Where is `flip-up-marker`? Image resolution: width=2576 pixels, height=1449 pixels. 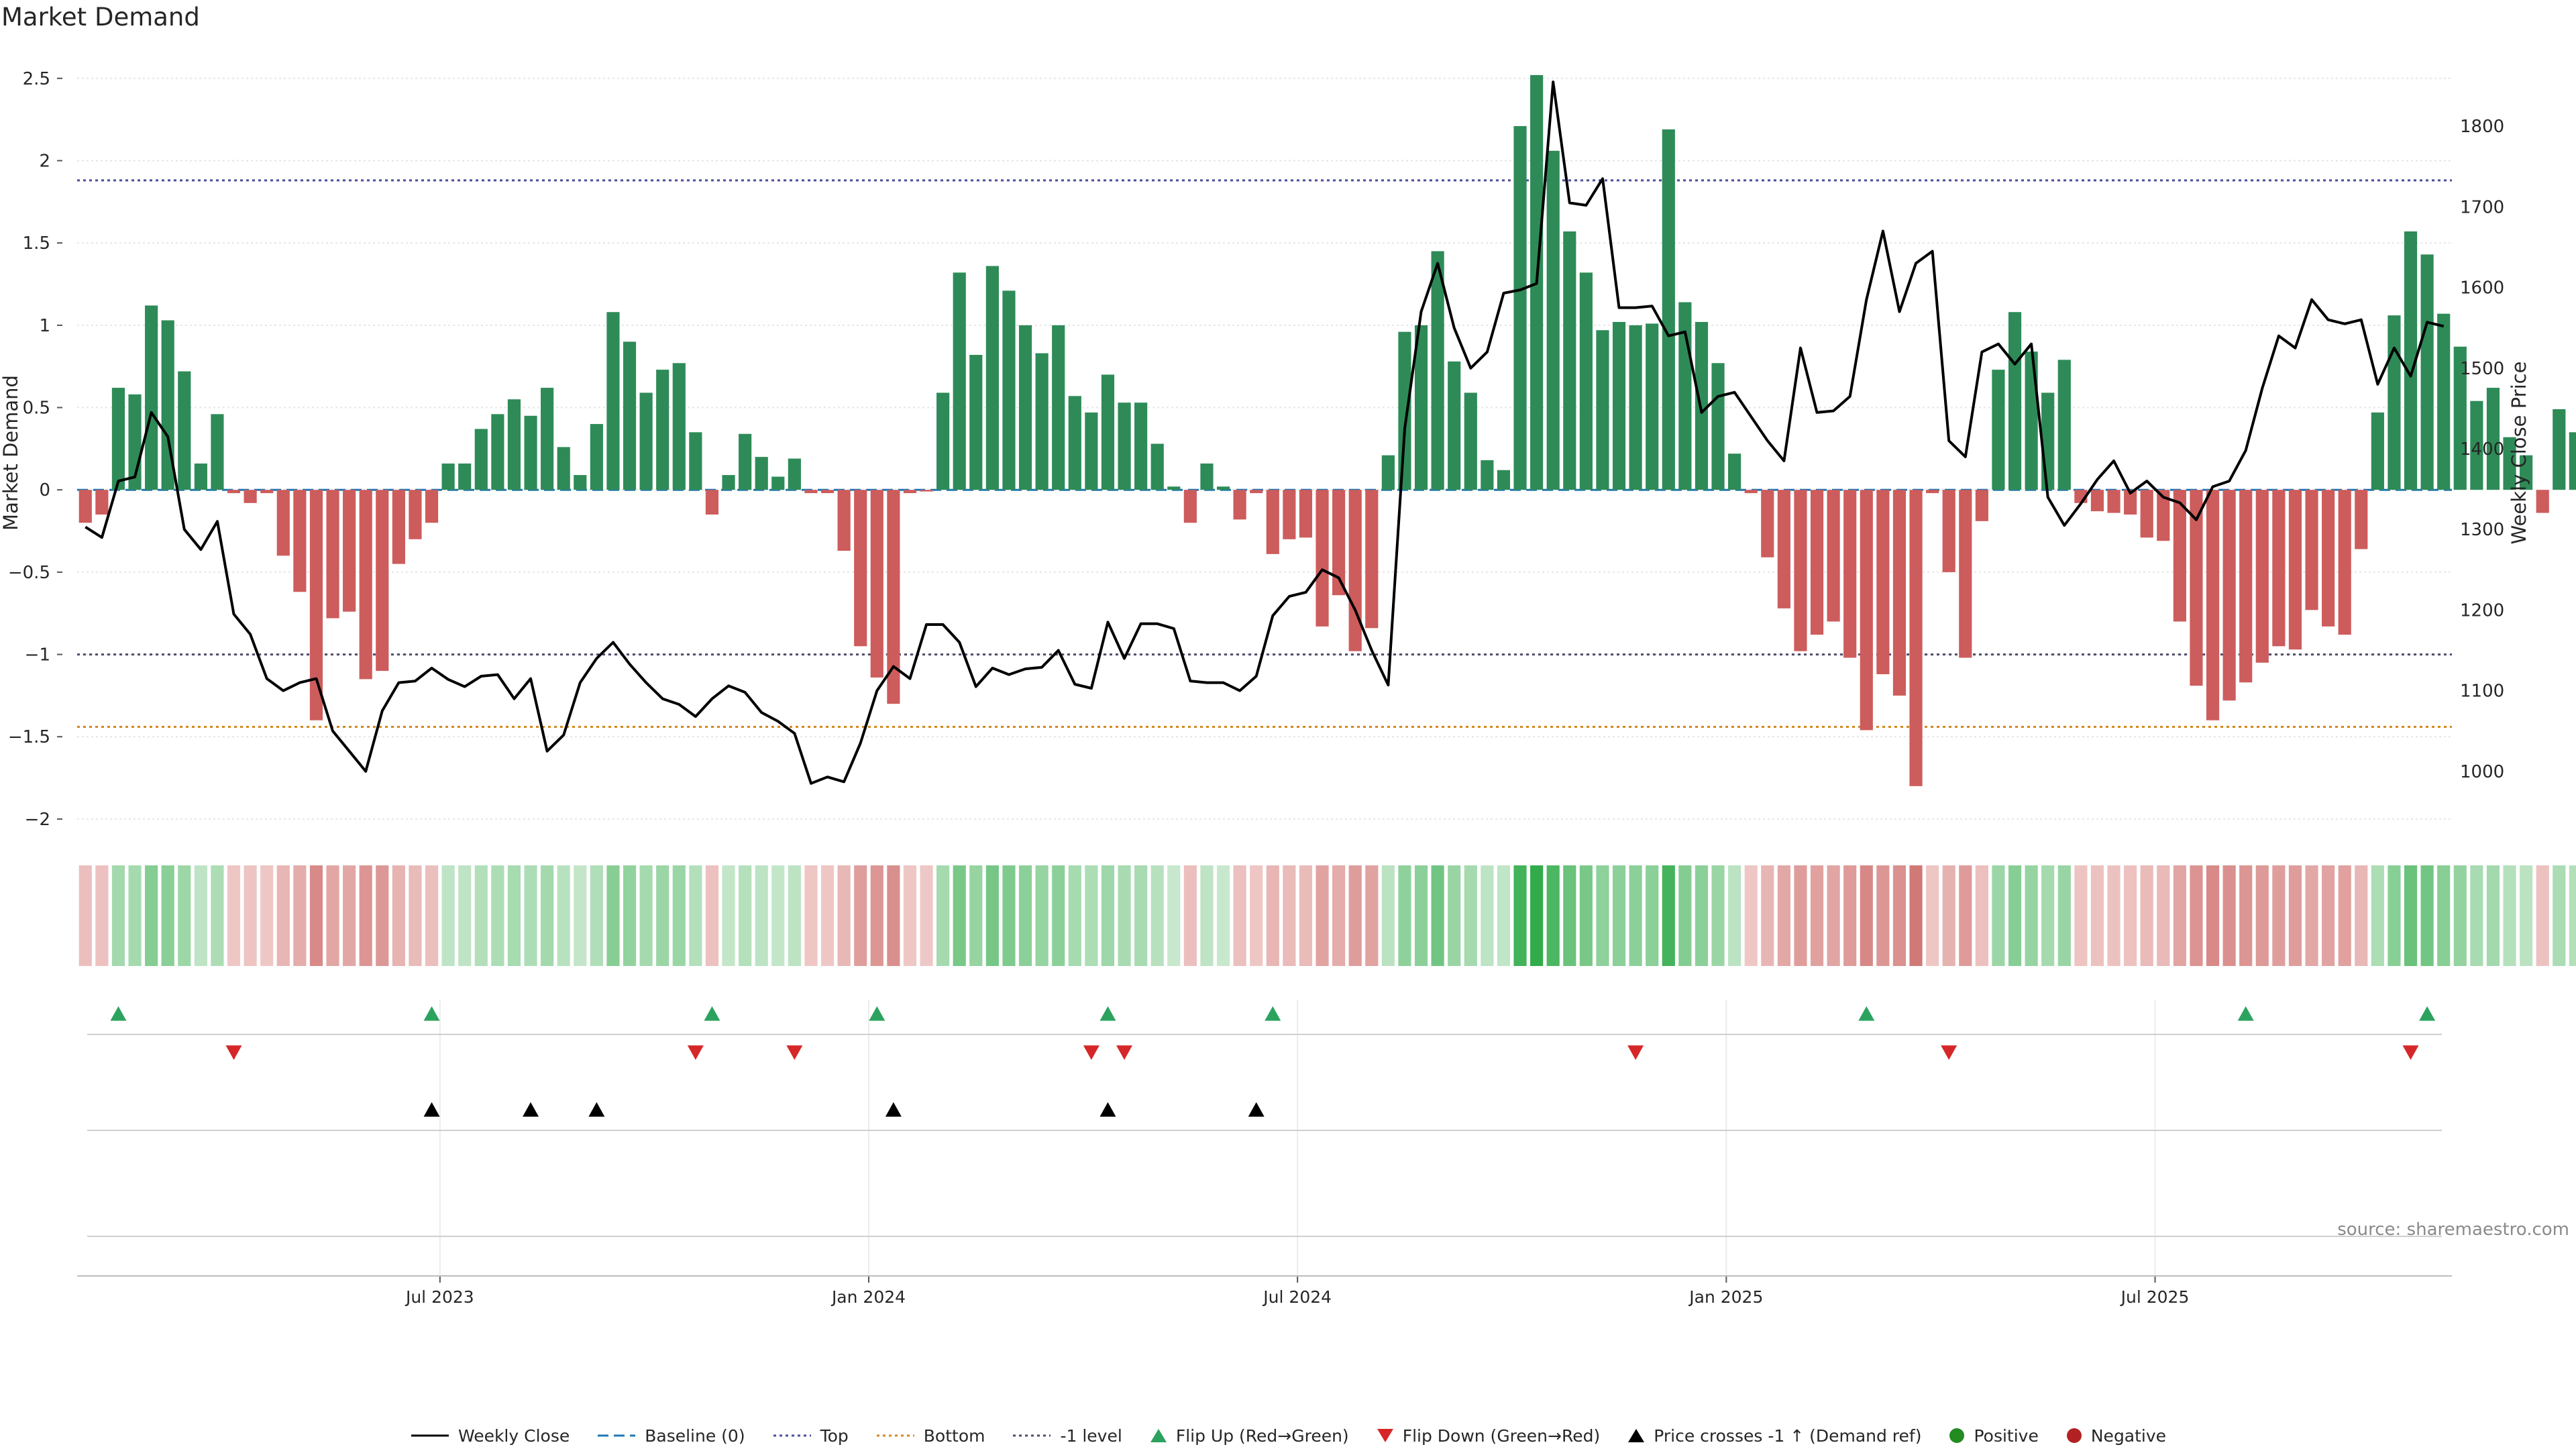 flip-up-marker is located at coordinates (431, 1013).